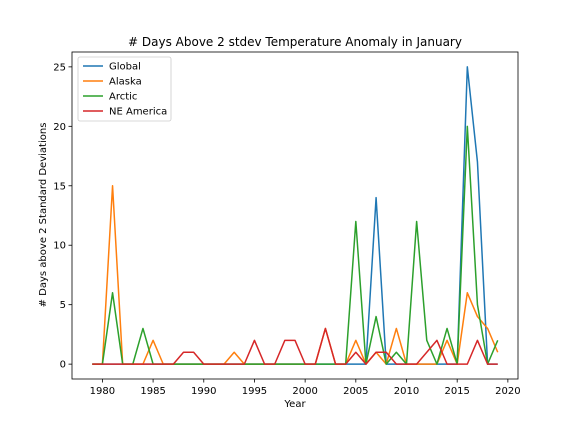 The height and width of the screenshot is (432, 576). I want to click on y-axis-label: # Days above 2 Standard Deviations, so click(43, 215).